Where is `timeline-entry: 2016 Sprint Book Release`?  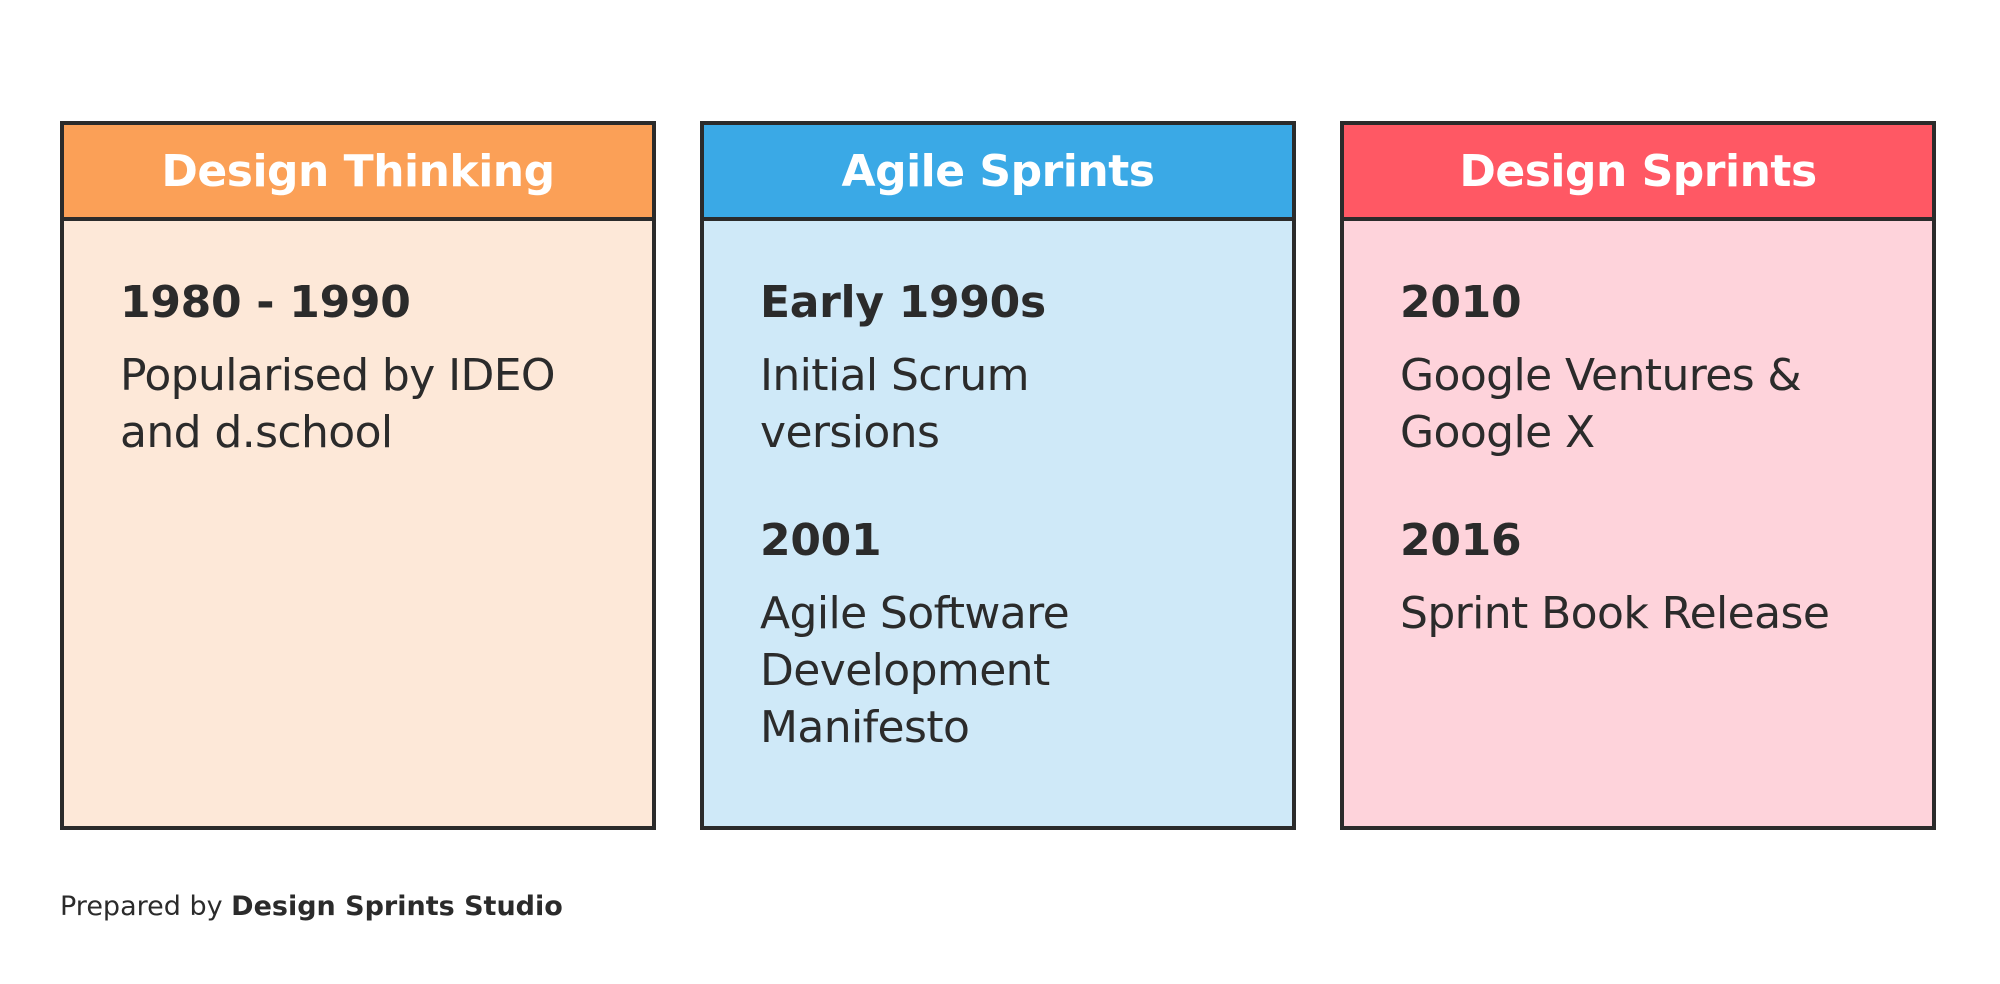
timeline-entry: 2016 Sprint Book Release is located at coordinates (1638, 577).